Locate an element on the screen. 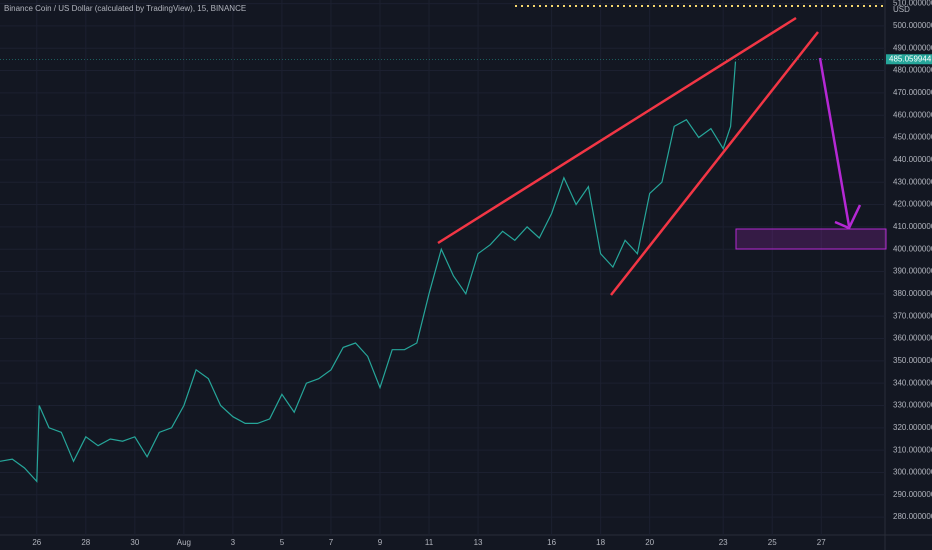 The height and width of the screenshot is (550, 932). y-tick-label: 450.000000 is located at coordinates (912, 137).